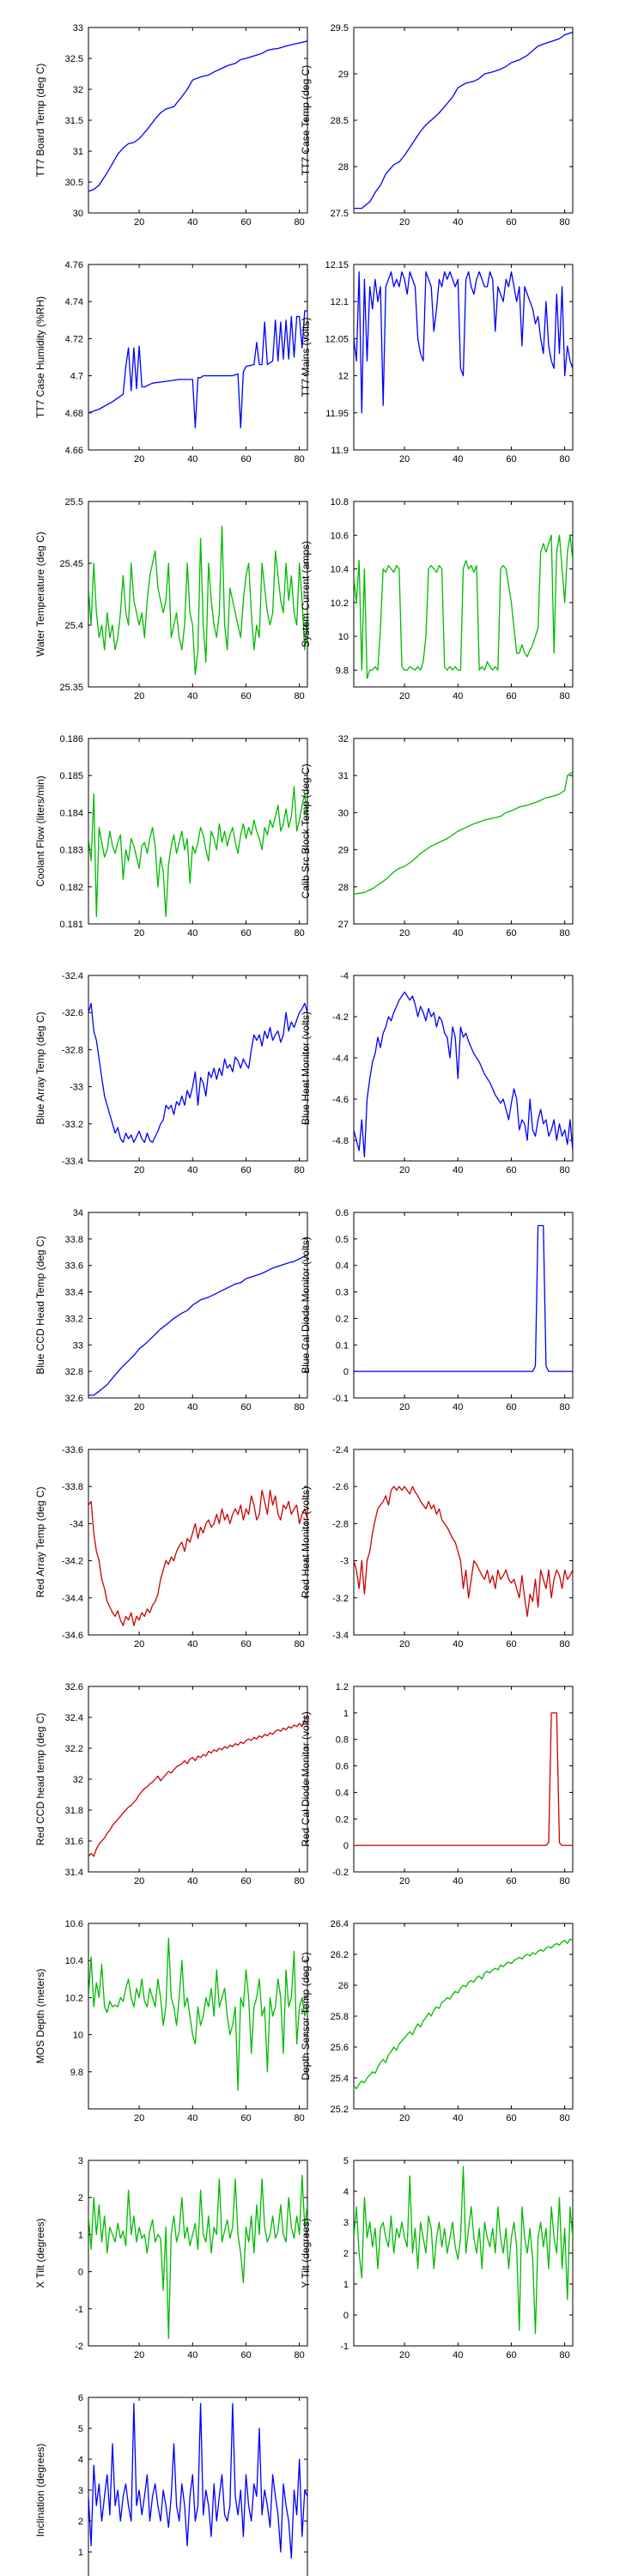  Describe the element at coordinates (346, 1846) in the screenshot. I see `y-tick-label: 0` at that location.